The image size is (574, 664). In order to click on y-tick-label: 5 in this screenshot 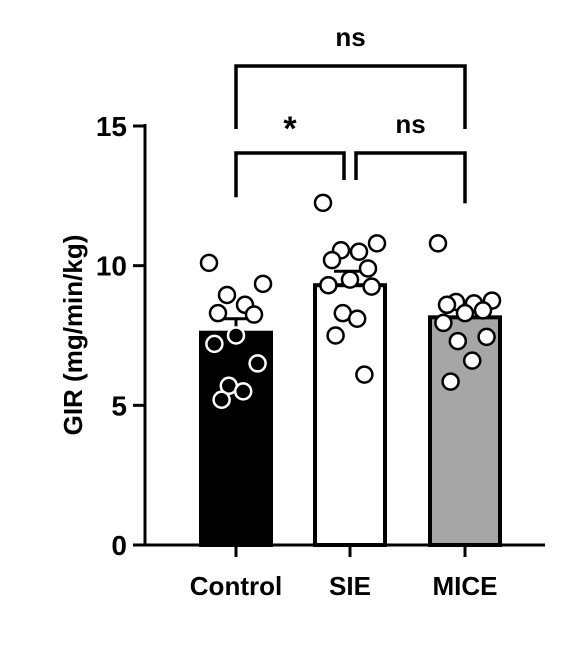, I will do `click(119, 405)`.